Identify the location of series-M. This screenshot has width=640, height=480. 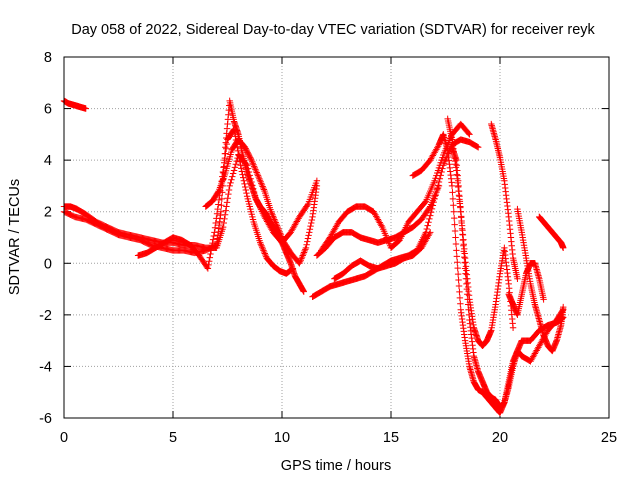
(504, 201).